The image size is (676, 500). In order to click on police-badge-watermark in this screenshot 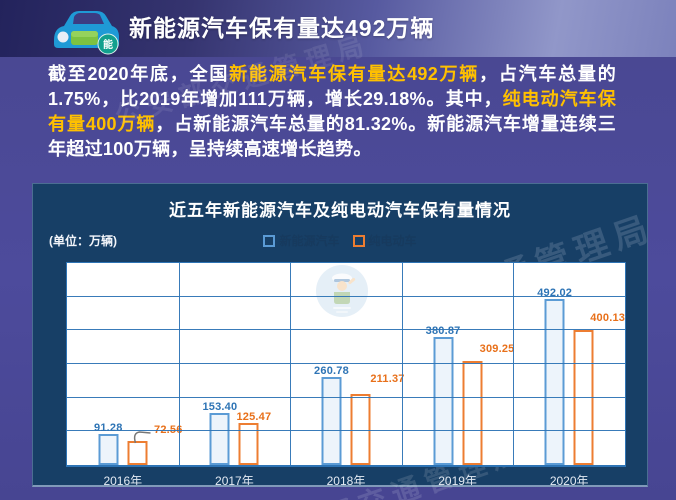, I will do `click(342, 291)`.